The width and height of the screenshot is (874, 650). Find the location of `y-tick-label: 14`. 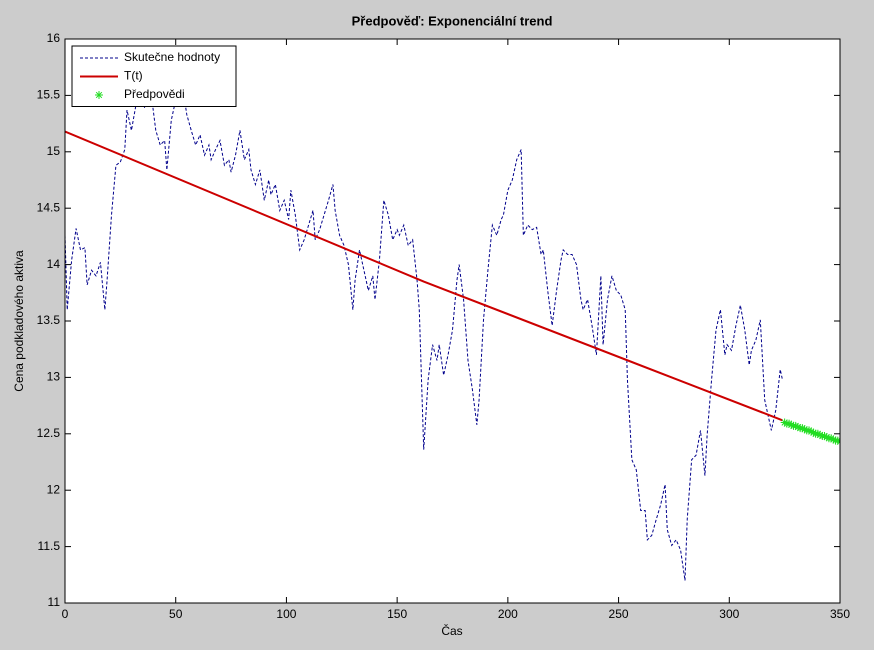

y-tick-label: 14 is located at coordinates (54, 264).